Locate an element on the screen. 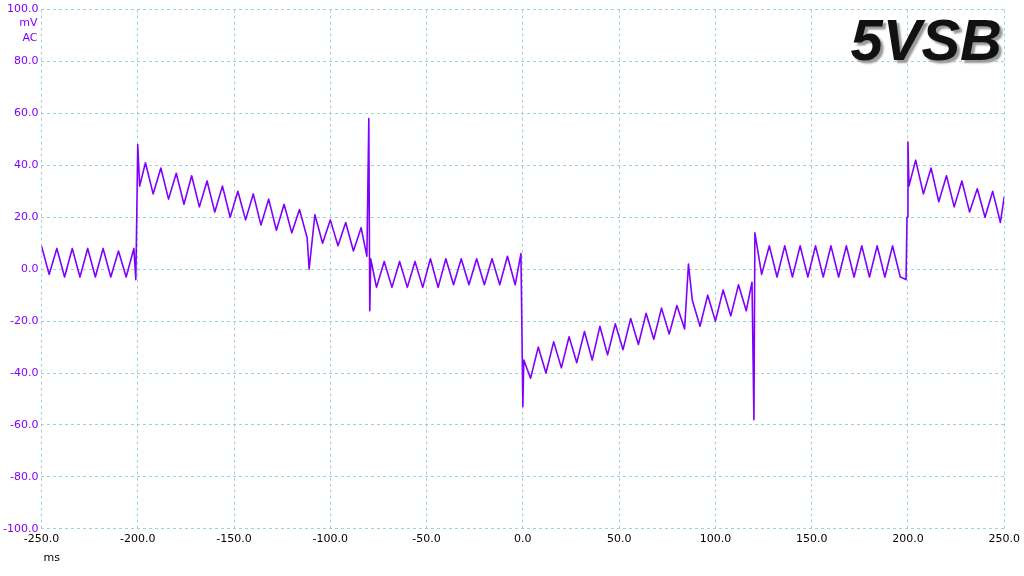 Image resolution: width=1024 pixels, height=576 pixels. x-tick-label: 0.0 is located at coordinates (523, 539).